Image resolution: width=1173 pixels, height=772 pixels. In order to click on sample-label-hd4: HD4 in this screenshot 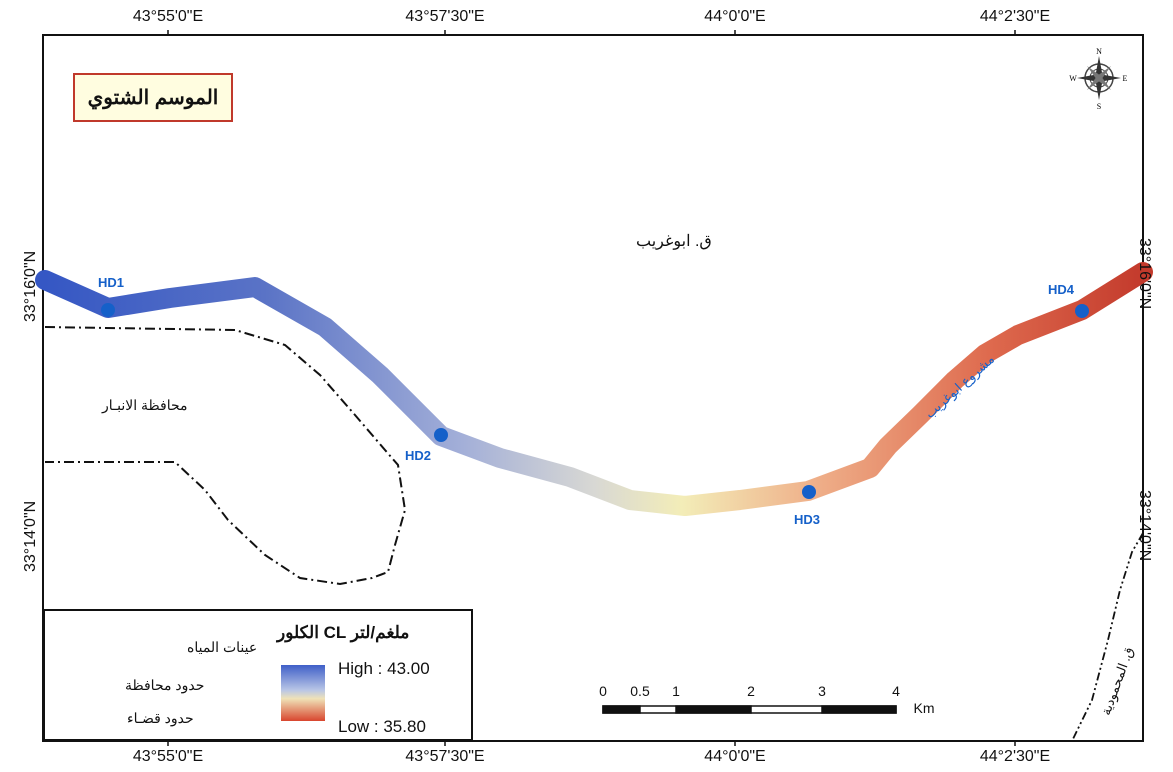, I will do `click(1061, 289)`.